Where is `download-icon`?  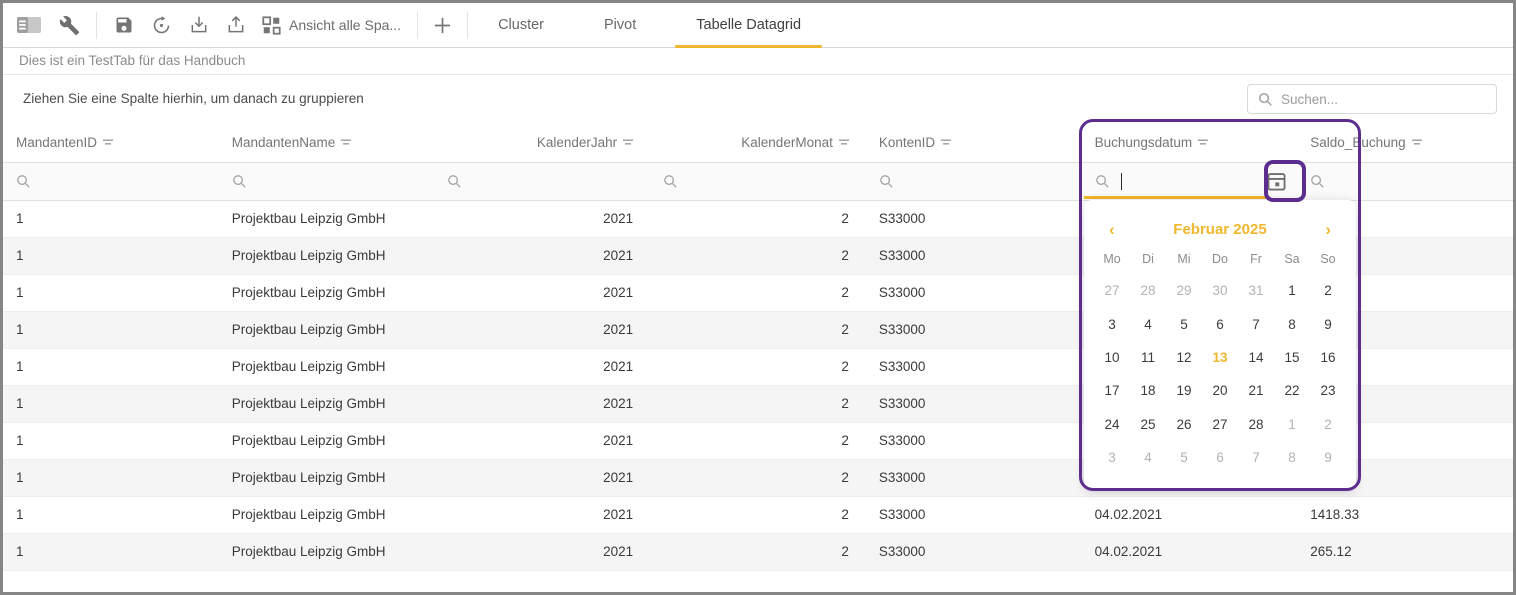 download-icon is located at coordinates (199, 25).